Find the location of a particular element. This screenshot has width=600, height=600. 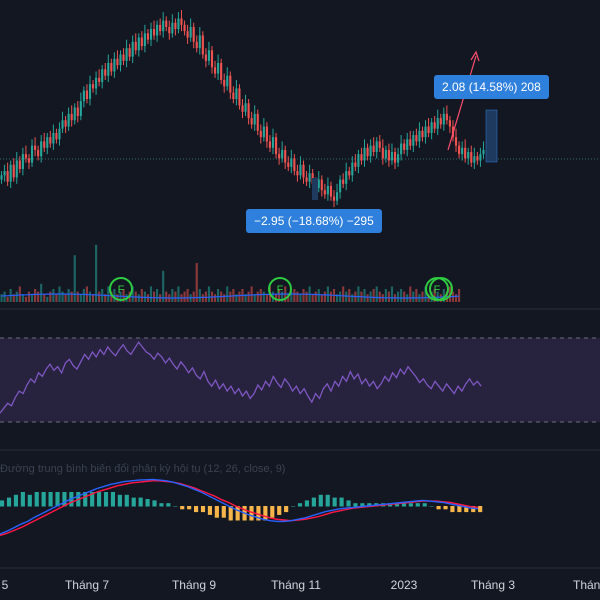

measure-arrow-upper is located at coordinates (475, 56).